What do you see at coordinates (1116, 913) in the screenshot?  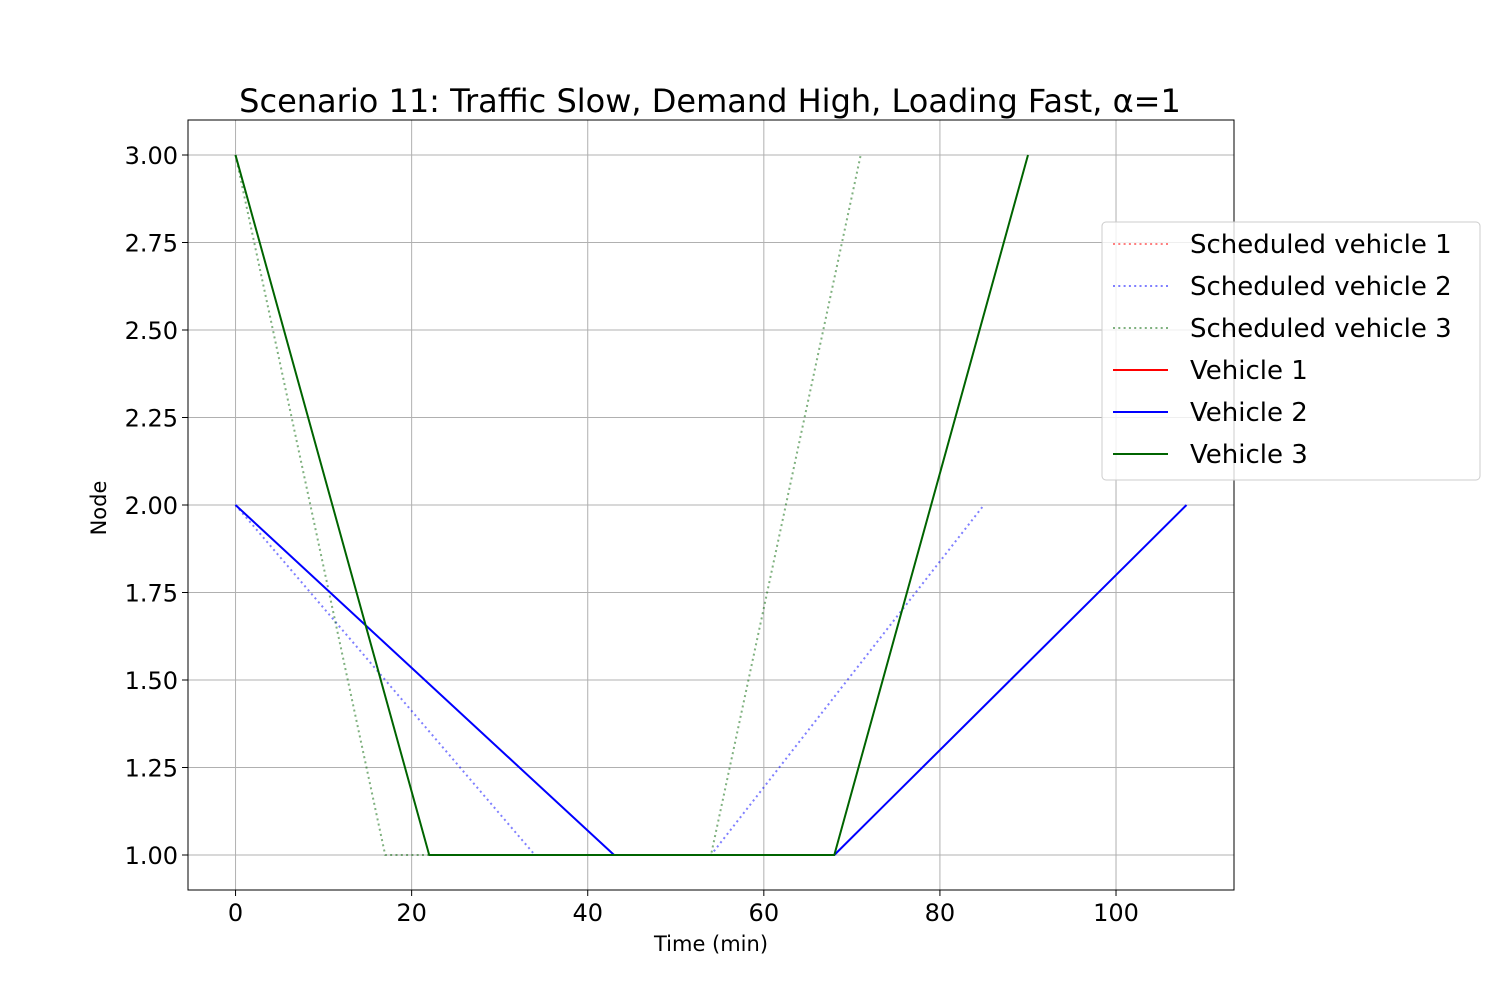 I see `x-tick-label: 100` at bounding box center [1116, 913].